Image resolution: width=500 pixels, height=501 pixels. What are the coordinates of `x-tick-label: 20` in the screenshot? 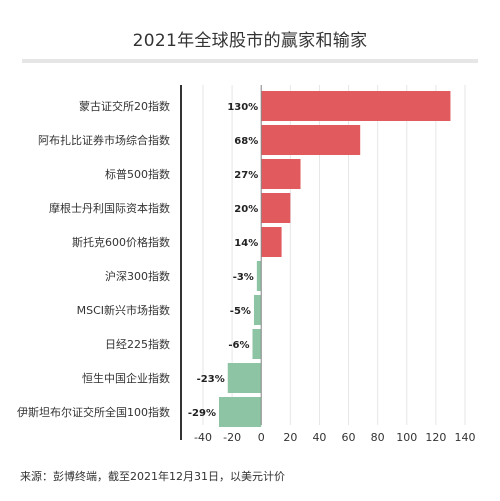 It's located at (290, 437).